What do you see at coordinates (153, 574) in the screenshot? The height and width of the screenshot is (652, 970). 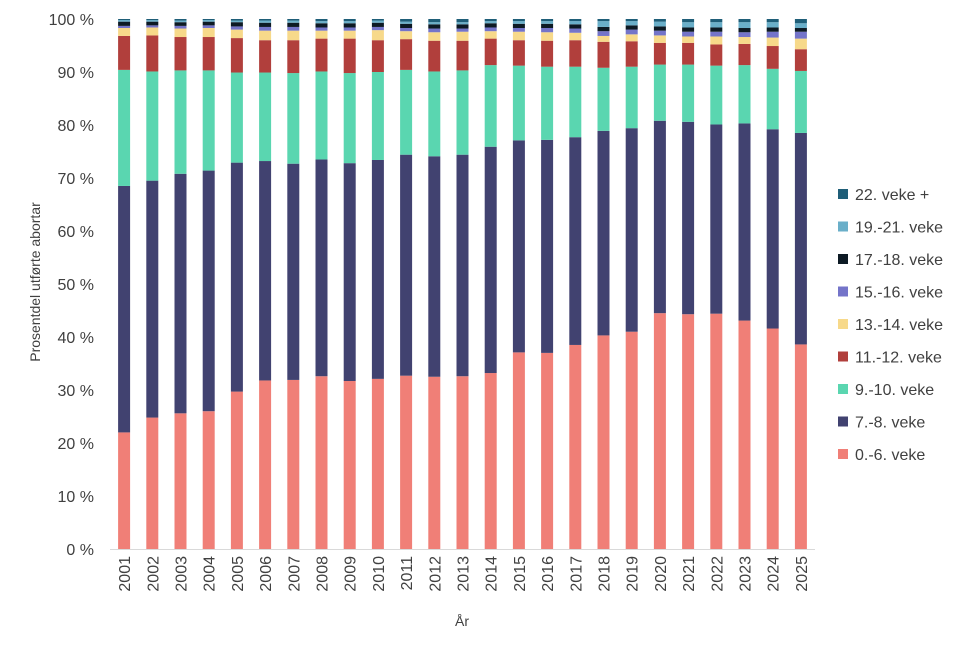 I see `x-tick-label: 2002` at bounding box center [153, 574].